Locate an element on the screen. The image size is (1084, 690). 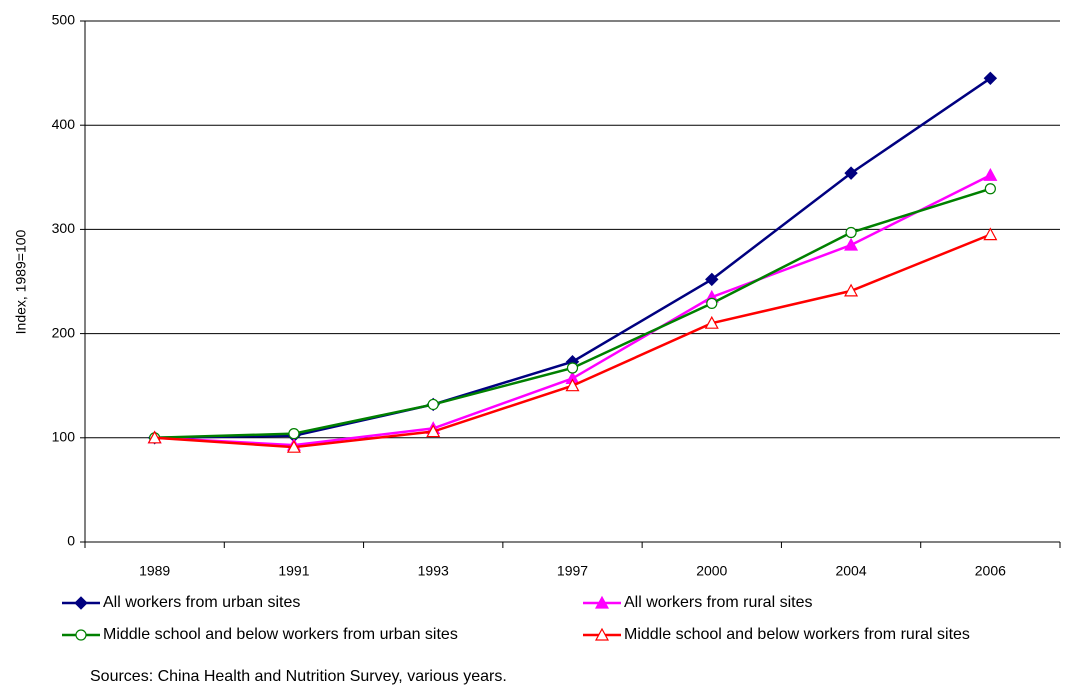
legend-label: All workers from rural sites is located at coordinates (718, 602).